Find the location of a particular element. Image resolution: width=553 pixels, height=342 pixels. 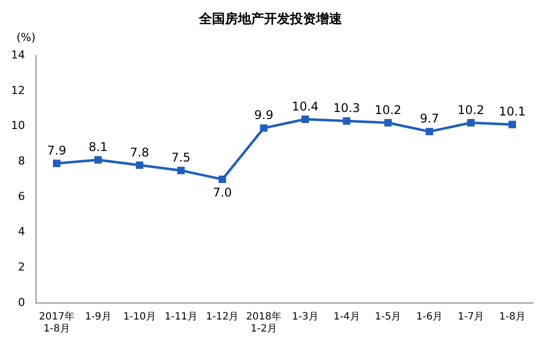

x-tick-label: 1-10月 is located at coordinates (139, 317).